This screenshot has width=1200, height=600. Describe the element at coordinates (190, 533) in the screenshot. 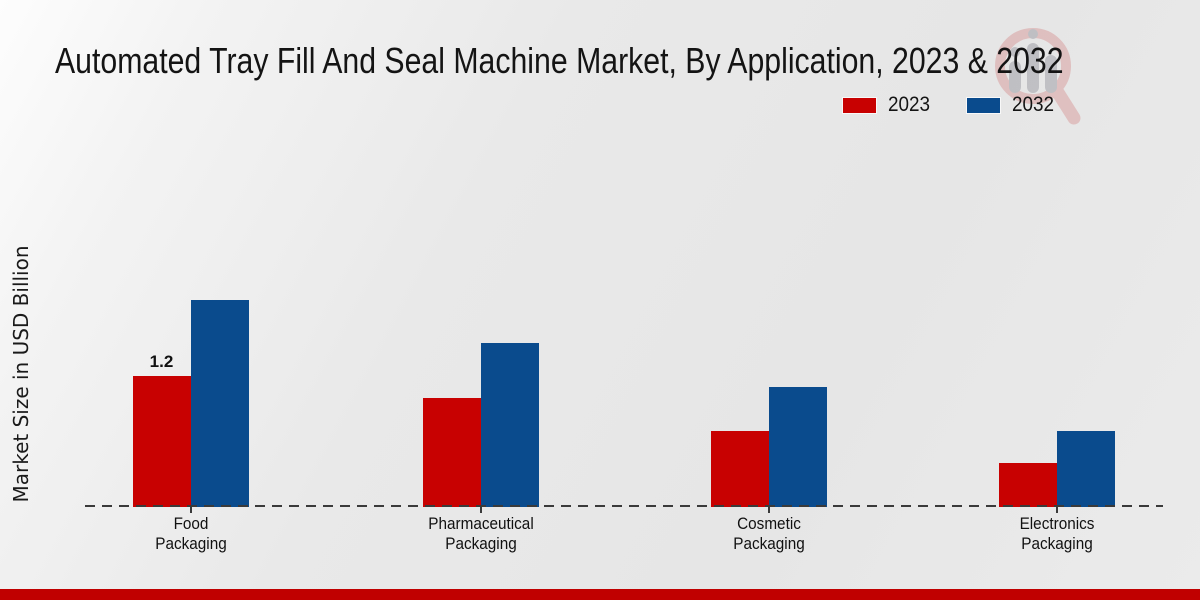

I see `category-label: Food Packaging` at that location.